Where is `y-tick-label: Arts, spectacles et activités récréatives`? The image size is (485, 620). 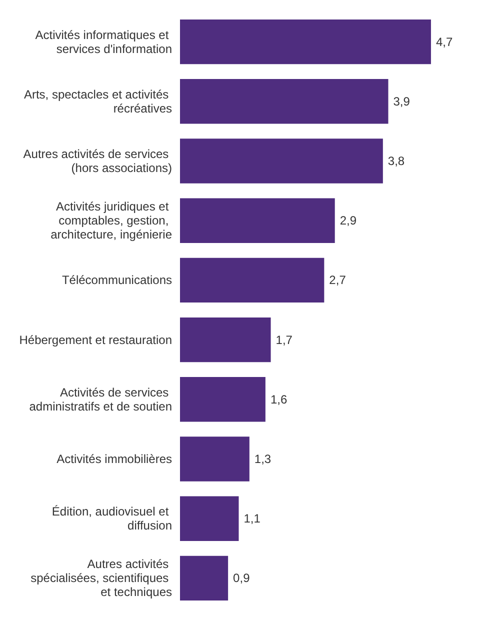 y-tick-label: Arts, spectacles et activités récréatives is located at coordinates (98, 101).